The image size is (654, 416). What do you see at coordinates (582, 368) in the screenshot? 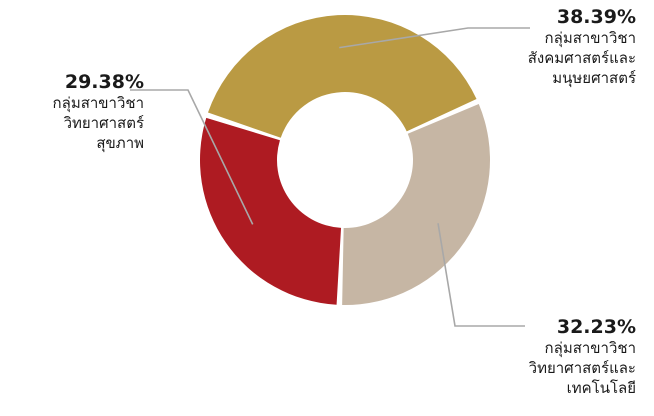
I see `slice-category-line: วิทยาศาสตร์และ` at bounding box center [582, 368].